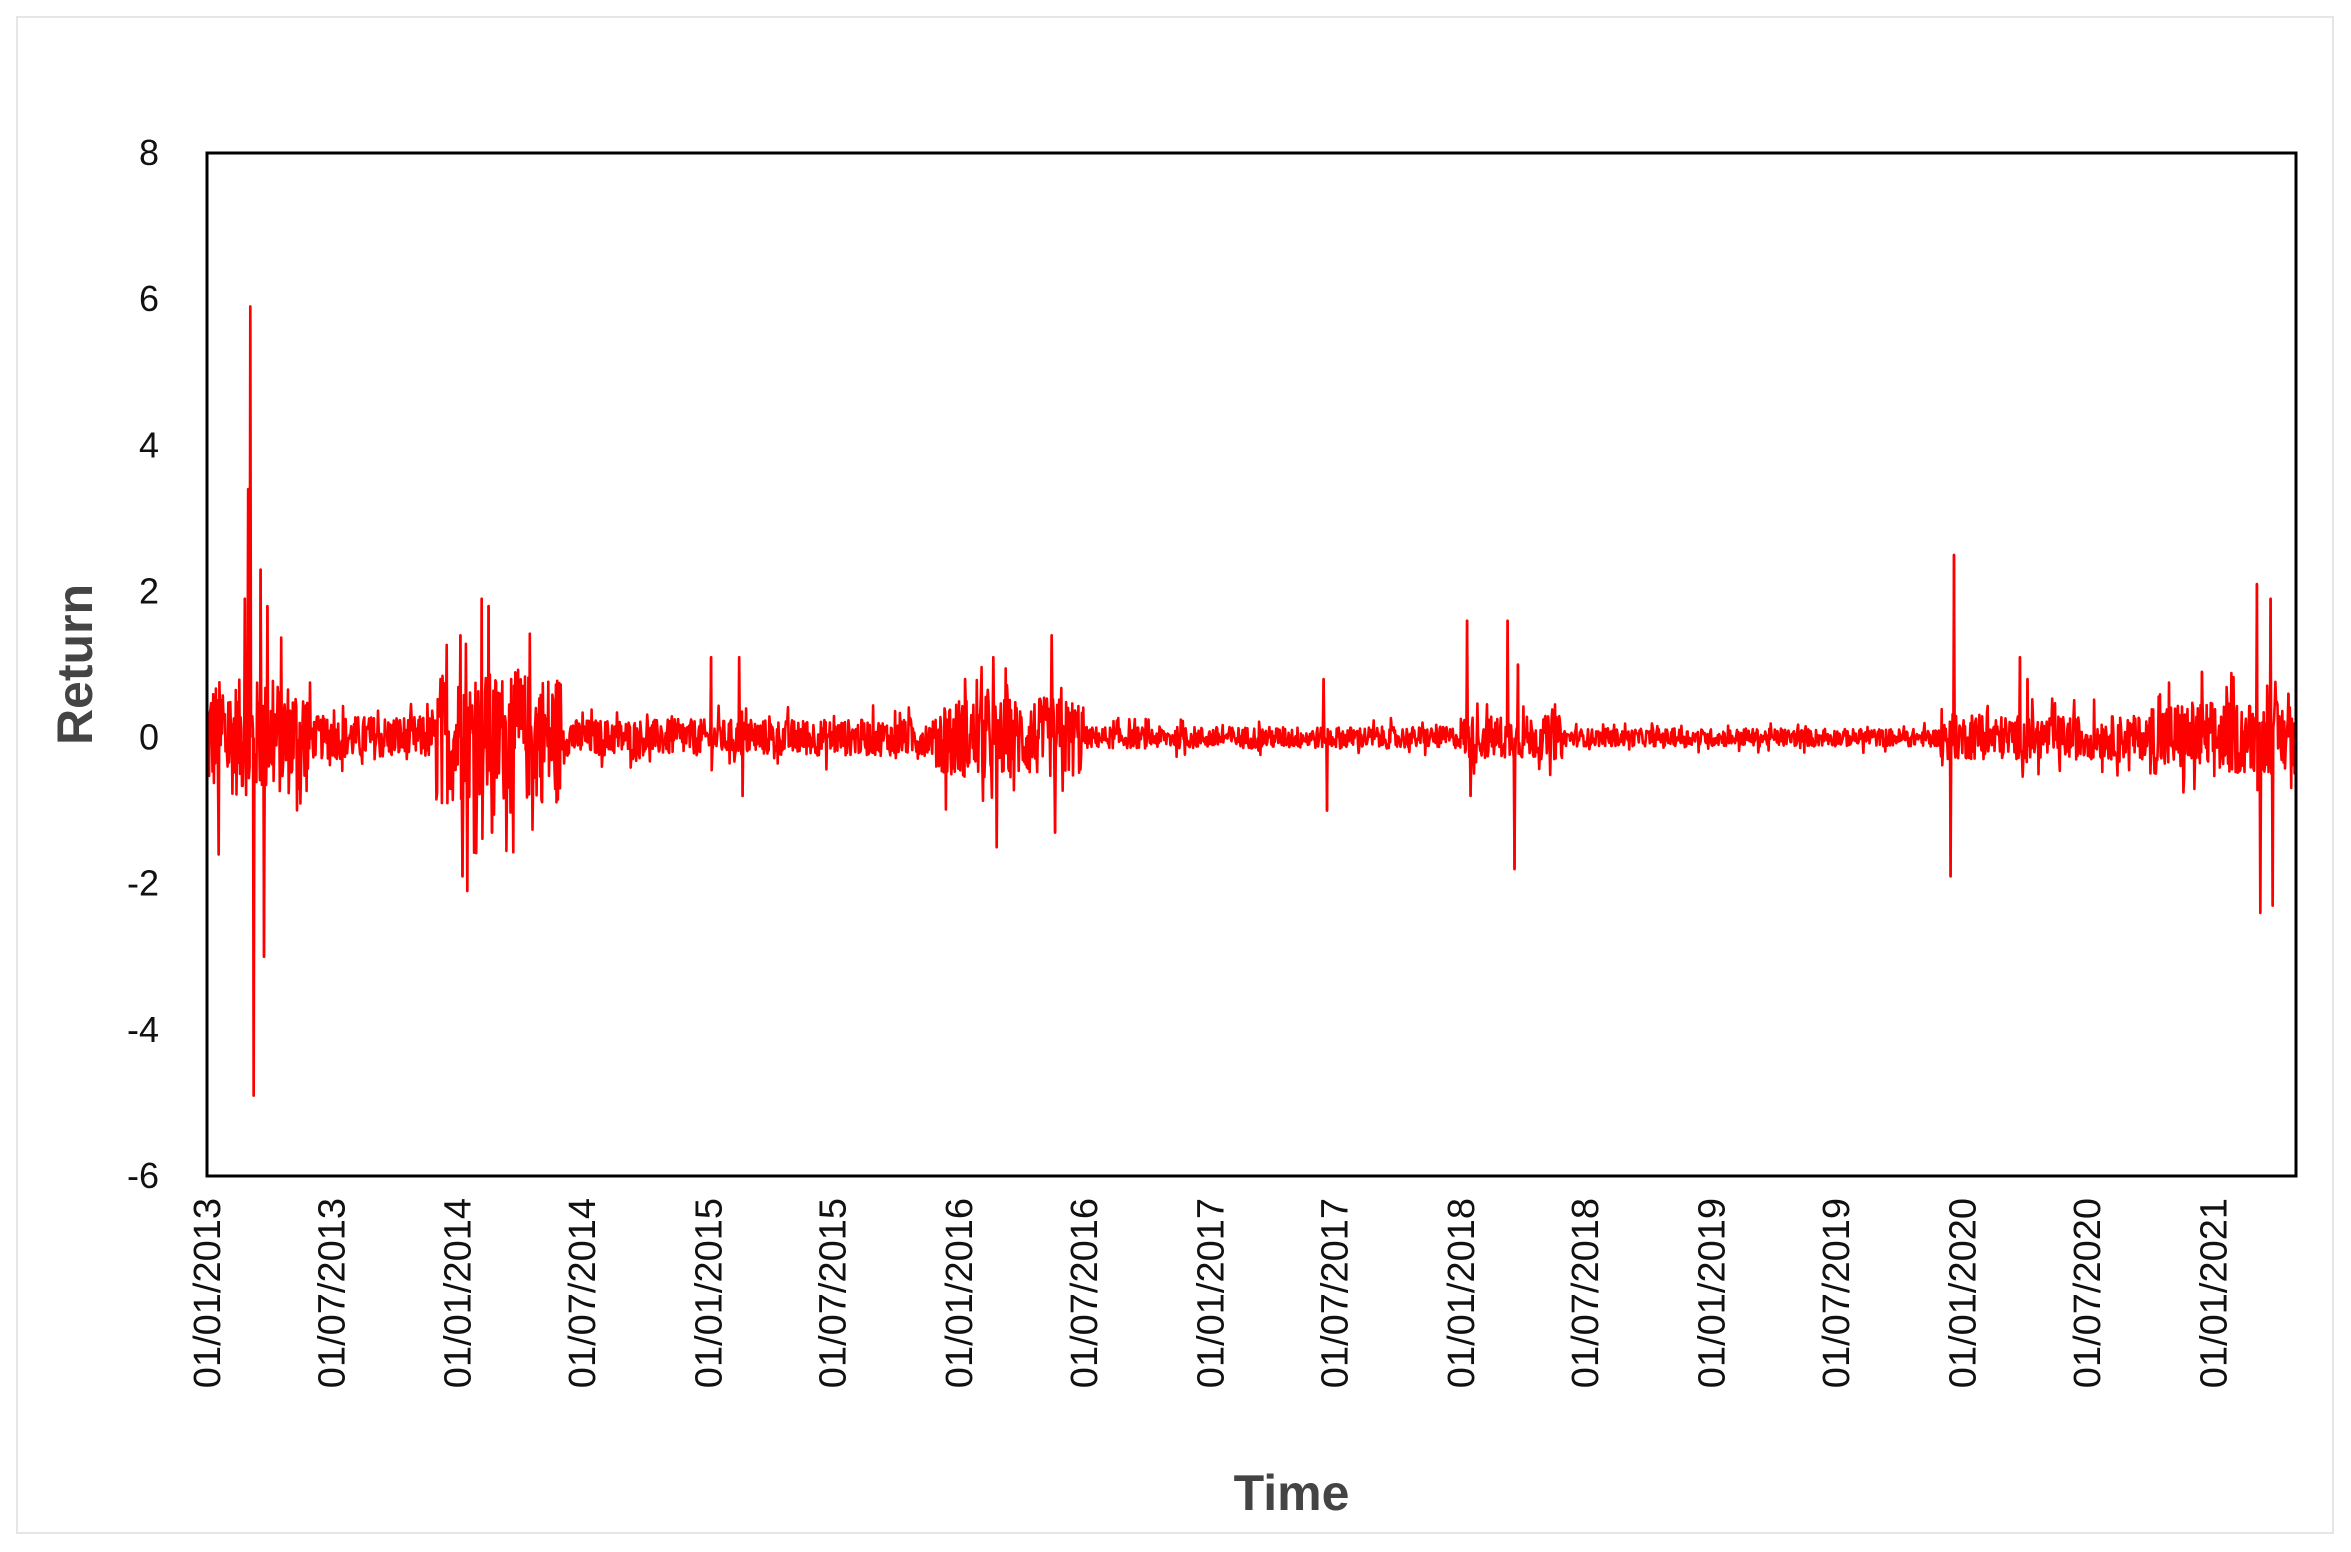  I want to click on x-tick-label: 01/07/2015, so click(834, 1293).